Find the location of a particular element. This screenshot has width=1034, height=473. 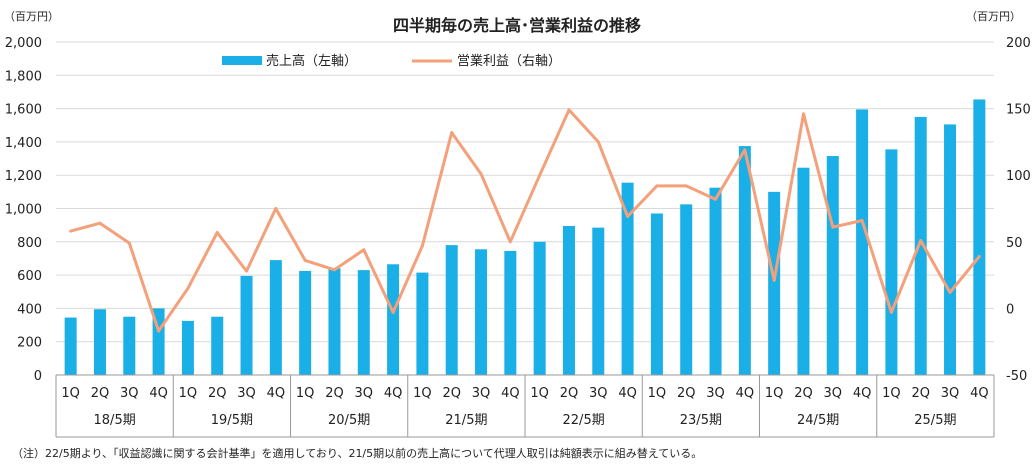

left-tick-label: 1,800 is located at coordinates (23, 76).